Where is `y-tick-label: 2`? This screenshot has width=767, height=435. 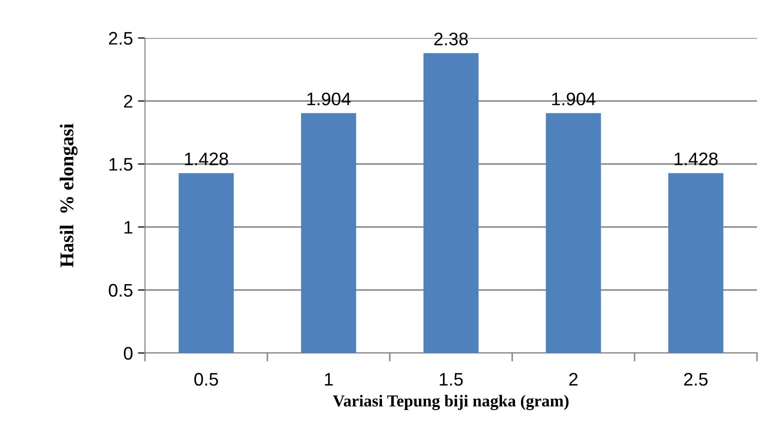 y-tick-label: 2 is located at coordinates (128, 101).